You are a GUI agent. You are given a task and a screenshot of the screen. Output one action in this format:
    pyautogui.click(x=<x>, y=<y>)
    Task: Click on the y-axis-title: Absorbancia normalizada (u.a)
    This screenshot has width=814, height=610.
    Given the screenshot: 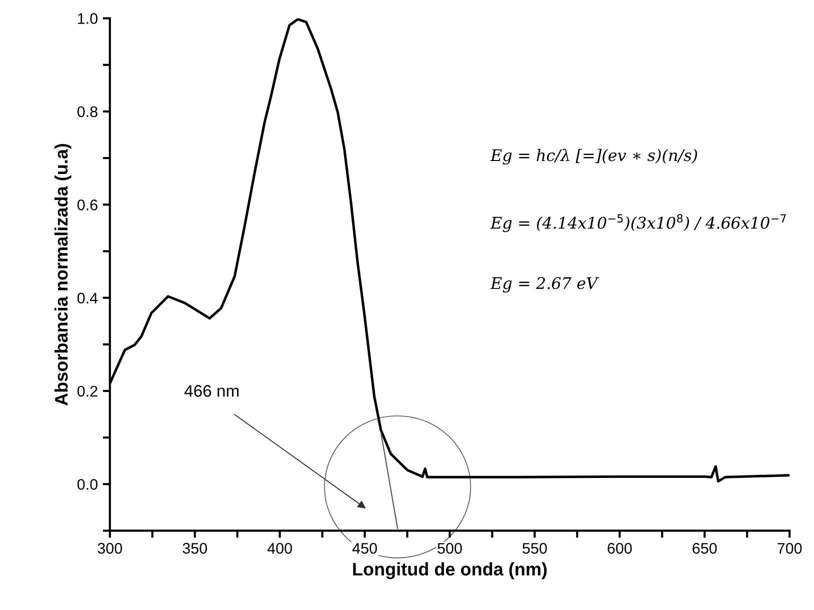 What is the action you would take?
    pyautogui.click(x=63, y=275)
    